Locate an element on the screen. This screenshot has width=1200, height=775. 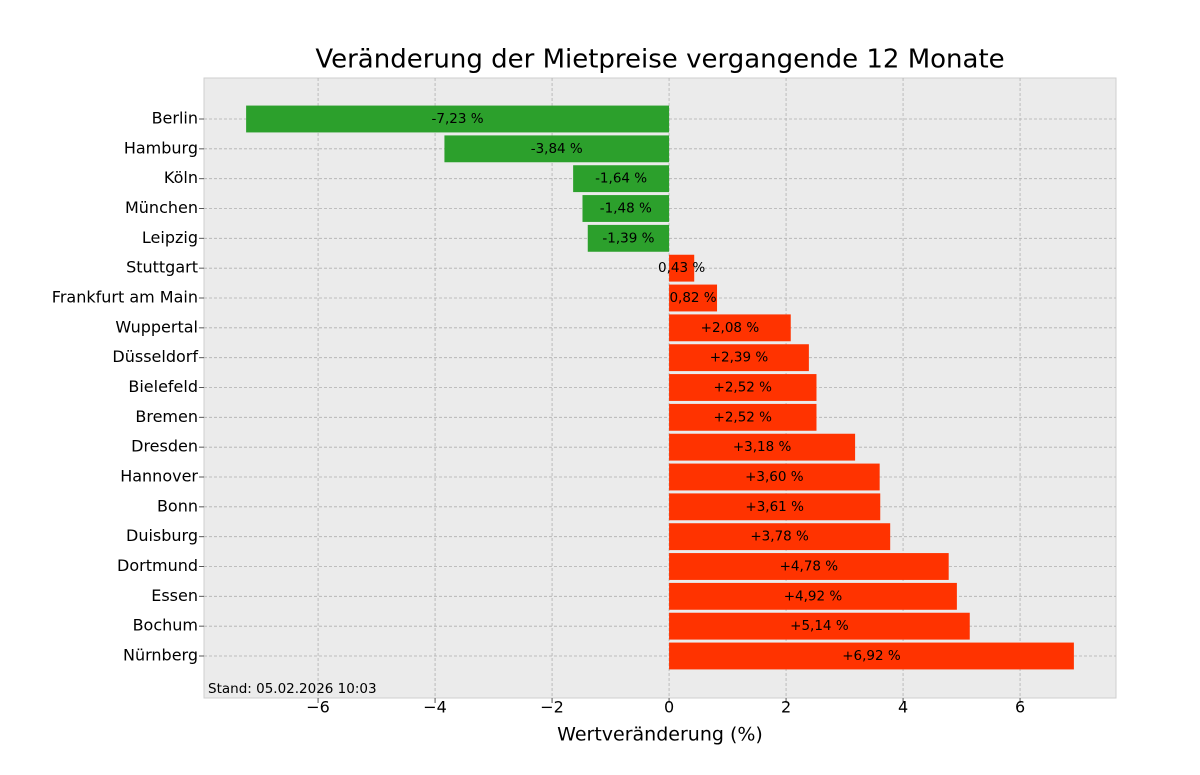
value-label: -3,84 % is located at coordinates (557, 149).